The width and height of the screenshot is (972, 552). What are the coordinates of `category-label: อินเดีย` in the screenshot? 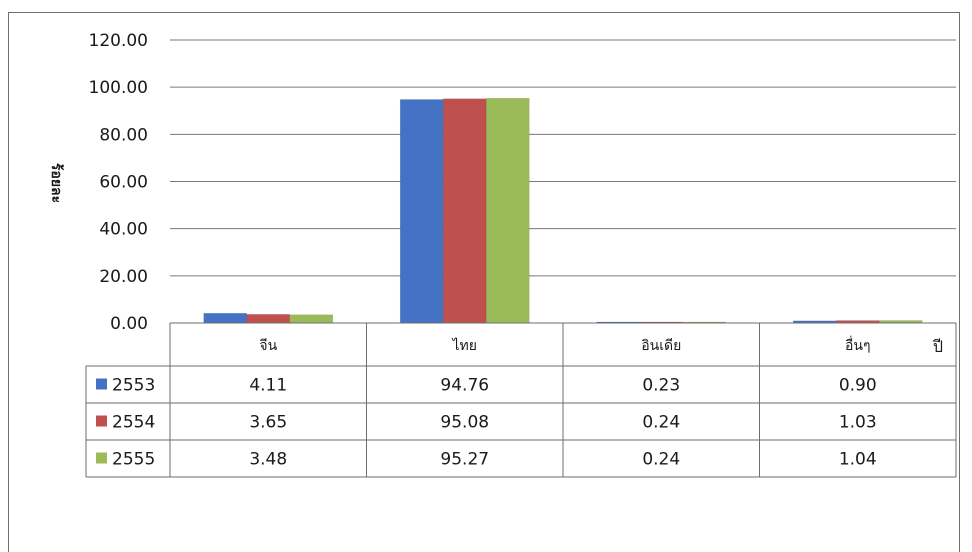 It's located at (661, 346).